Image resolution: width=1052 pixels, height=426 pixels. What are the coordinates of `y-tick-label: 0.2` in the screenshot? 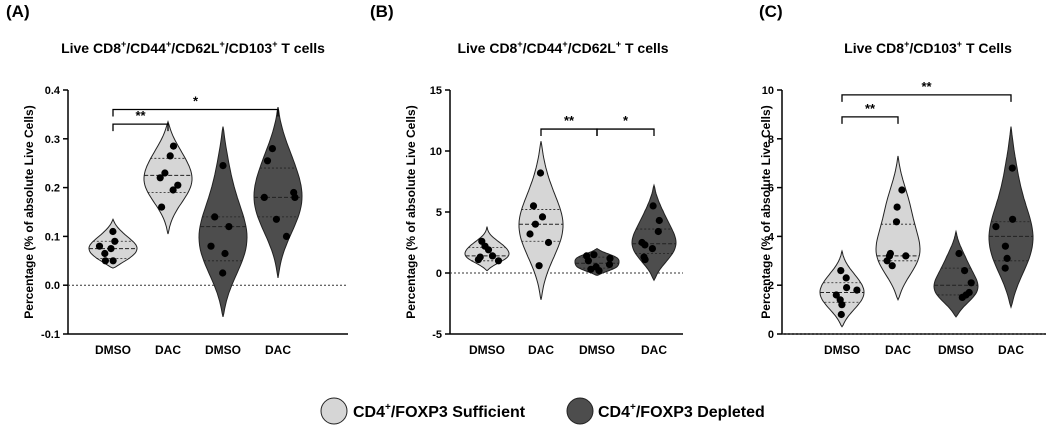 It's located at (52, 189).